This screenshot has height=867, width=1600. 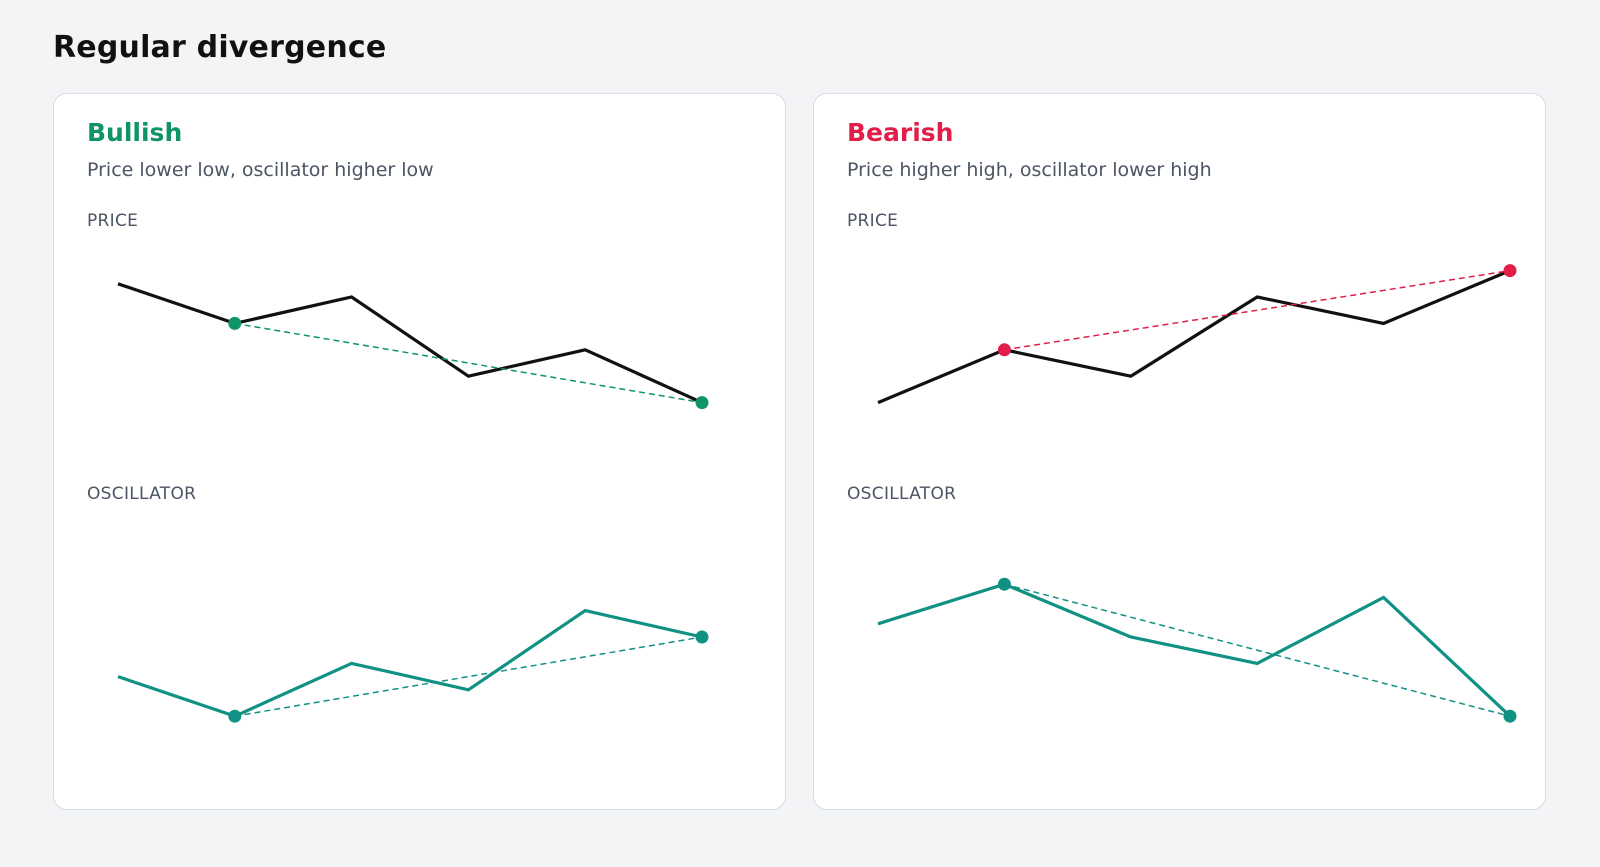 What do you see at coordinates (113, 221) in the screenshot?
I see `bullish-price-label: PRICE` at bounding box center [113, 221].